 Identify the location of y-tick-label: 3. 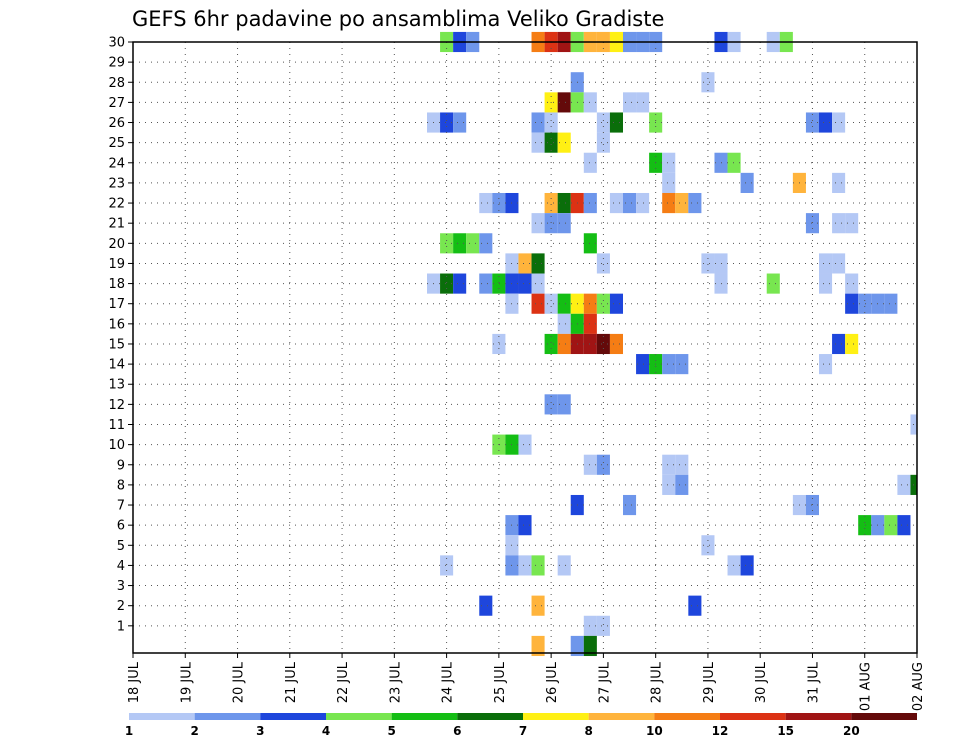
(121, 586).